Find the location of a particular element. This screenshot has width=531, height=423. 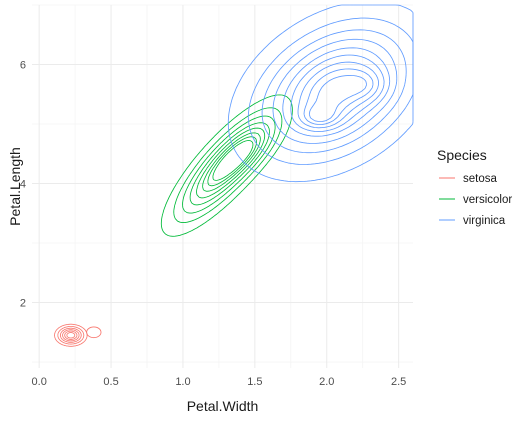

legend: Species setosa versicolor virginica is located at coordinates (474, 187).